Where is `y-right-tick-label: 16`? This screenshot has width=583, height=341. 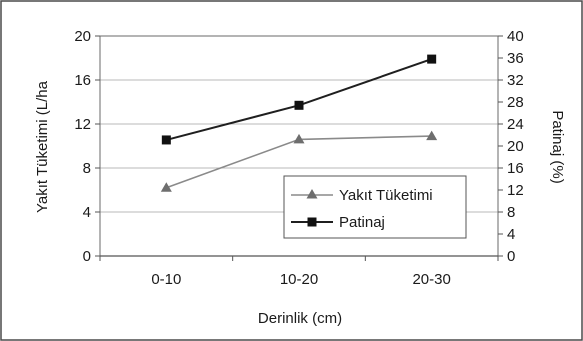 y-right-tick-label: 16 is located at coordinates (515, 168).